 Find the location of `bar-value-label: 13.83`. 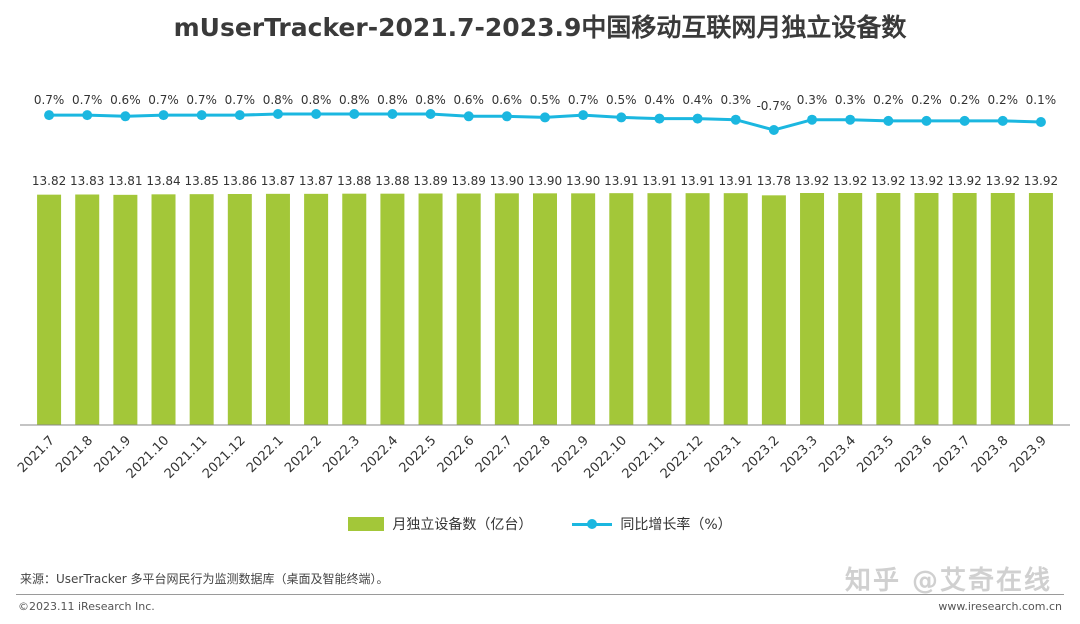

bar-value-label: 13.83 is located at coordinates (87, 181).